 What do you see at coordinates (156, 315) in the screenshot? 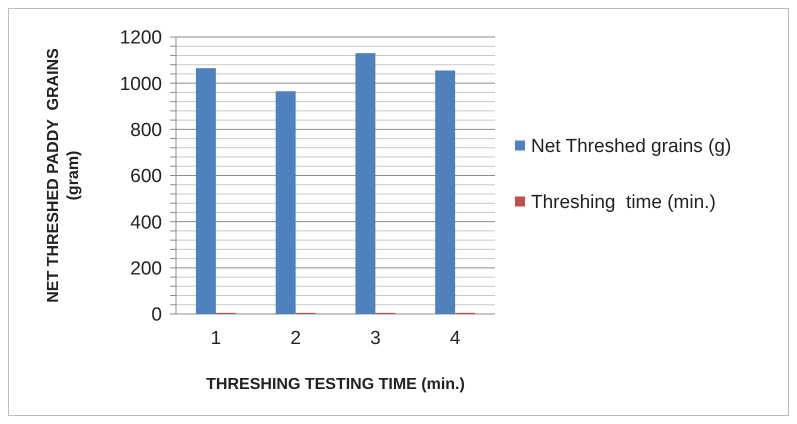
I see `y-tick-label: 0` at bounding box center [156, 315].